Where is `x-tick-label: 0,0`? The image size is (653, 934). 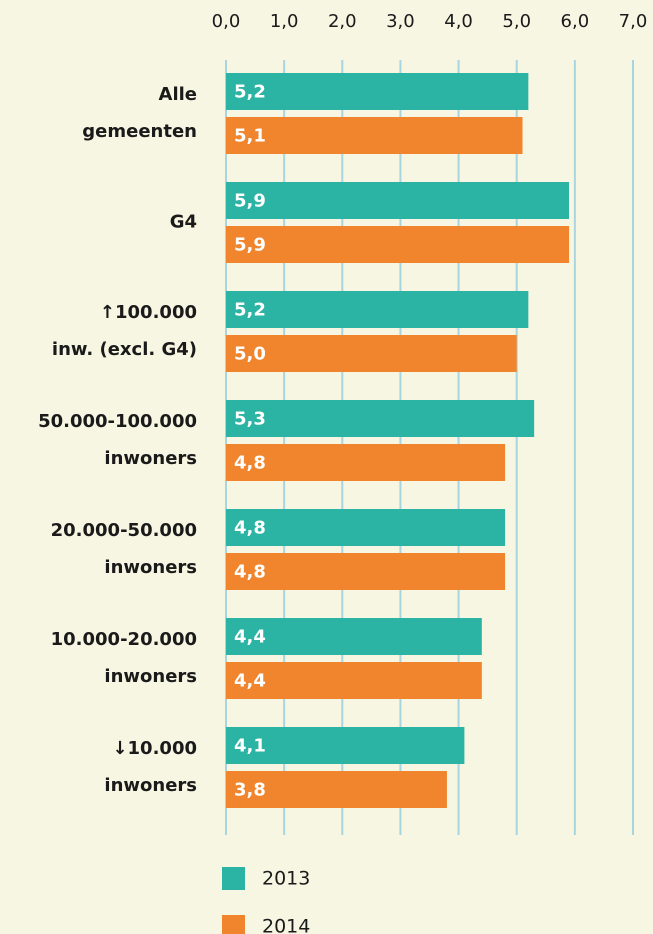
x-tick-label: 0,0 is located at coordinates (226, 21).